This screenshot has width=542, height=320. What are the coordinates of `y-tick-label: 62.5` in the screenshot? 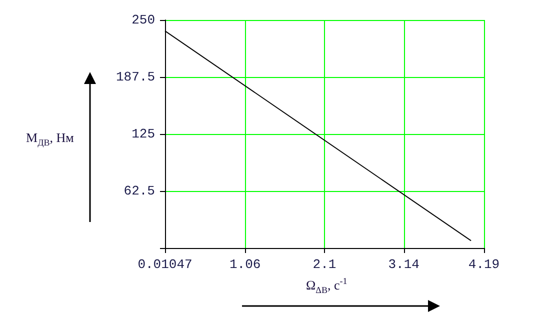 It's located at (139, 191).